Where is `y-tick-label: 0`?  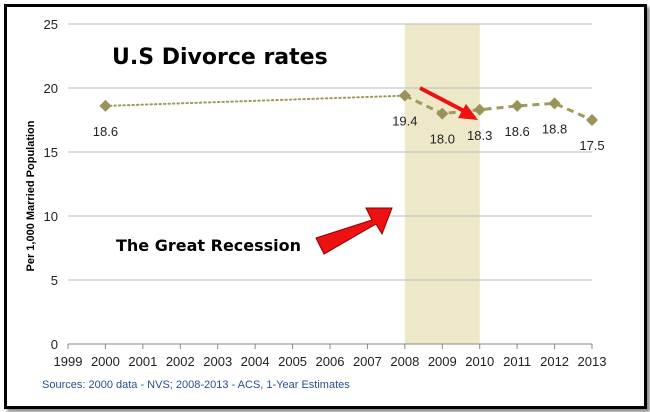
y-tick-label: 0 is located at coordinates (54, 344).